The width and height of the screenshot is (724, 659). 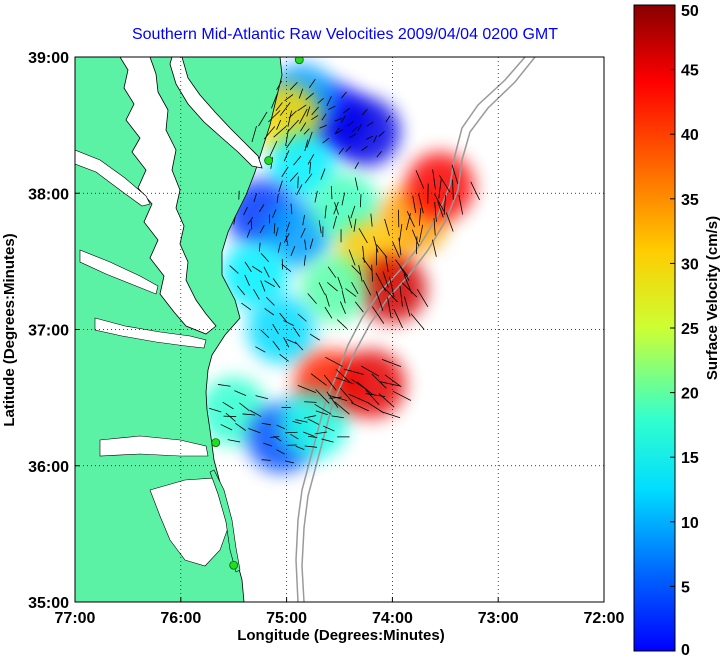 I want to click on x-tick-label: 76:00, so click(x=180, y=618).